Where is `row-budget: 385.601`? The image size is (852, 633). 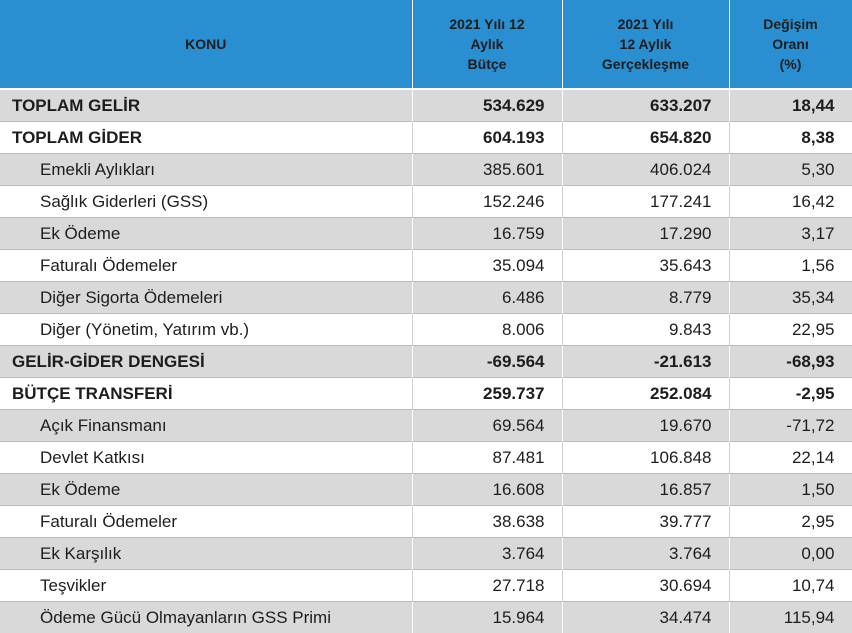 row-budget: 385.601 is located at coordinates (487, 170).